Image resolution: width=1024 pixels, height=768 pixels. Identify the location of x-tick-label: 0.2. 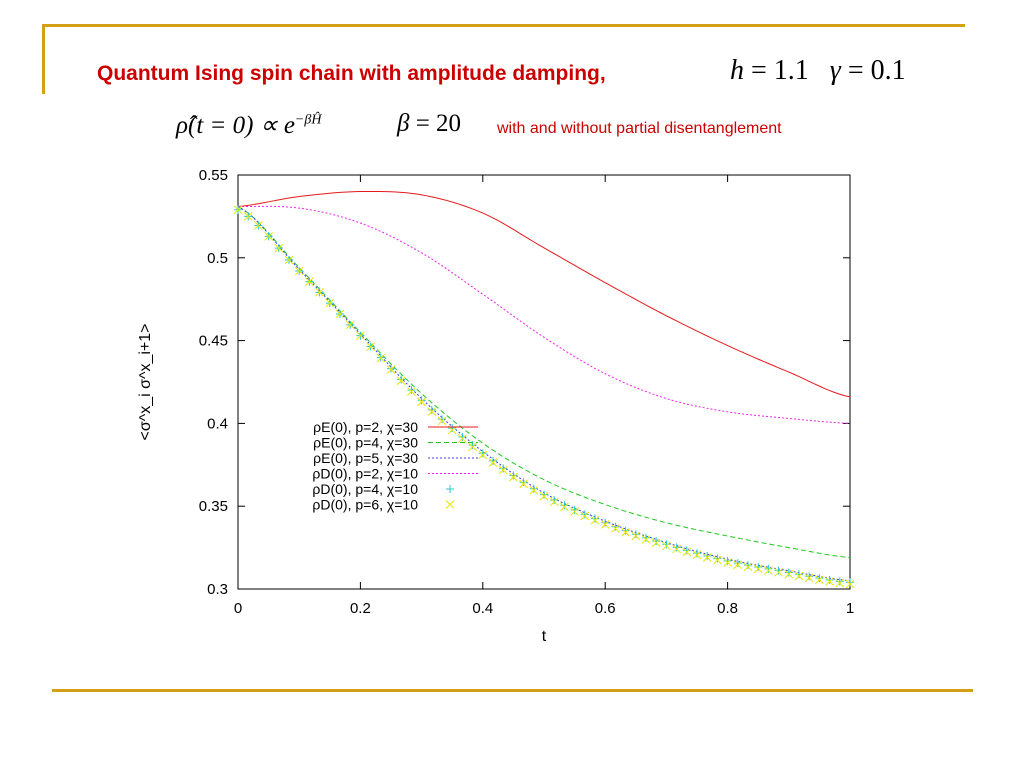
(360, 608).